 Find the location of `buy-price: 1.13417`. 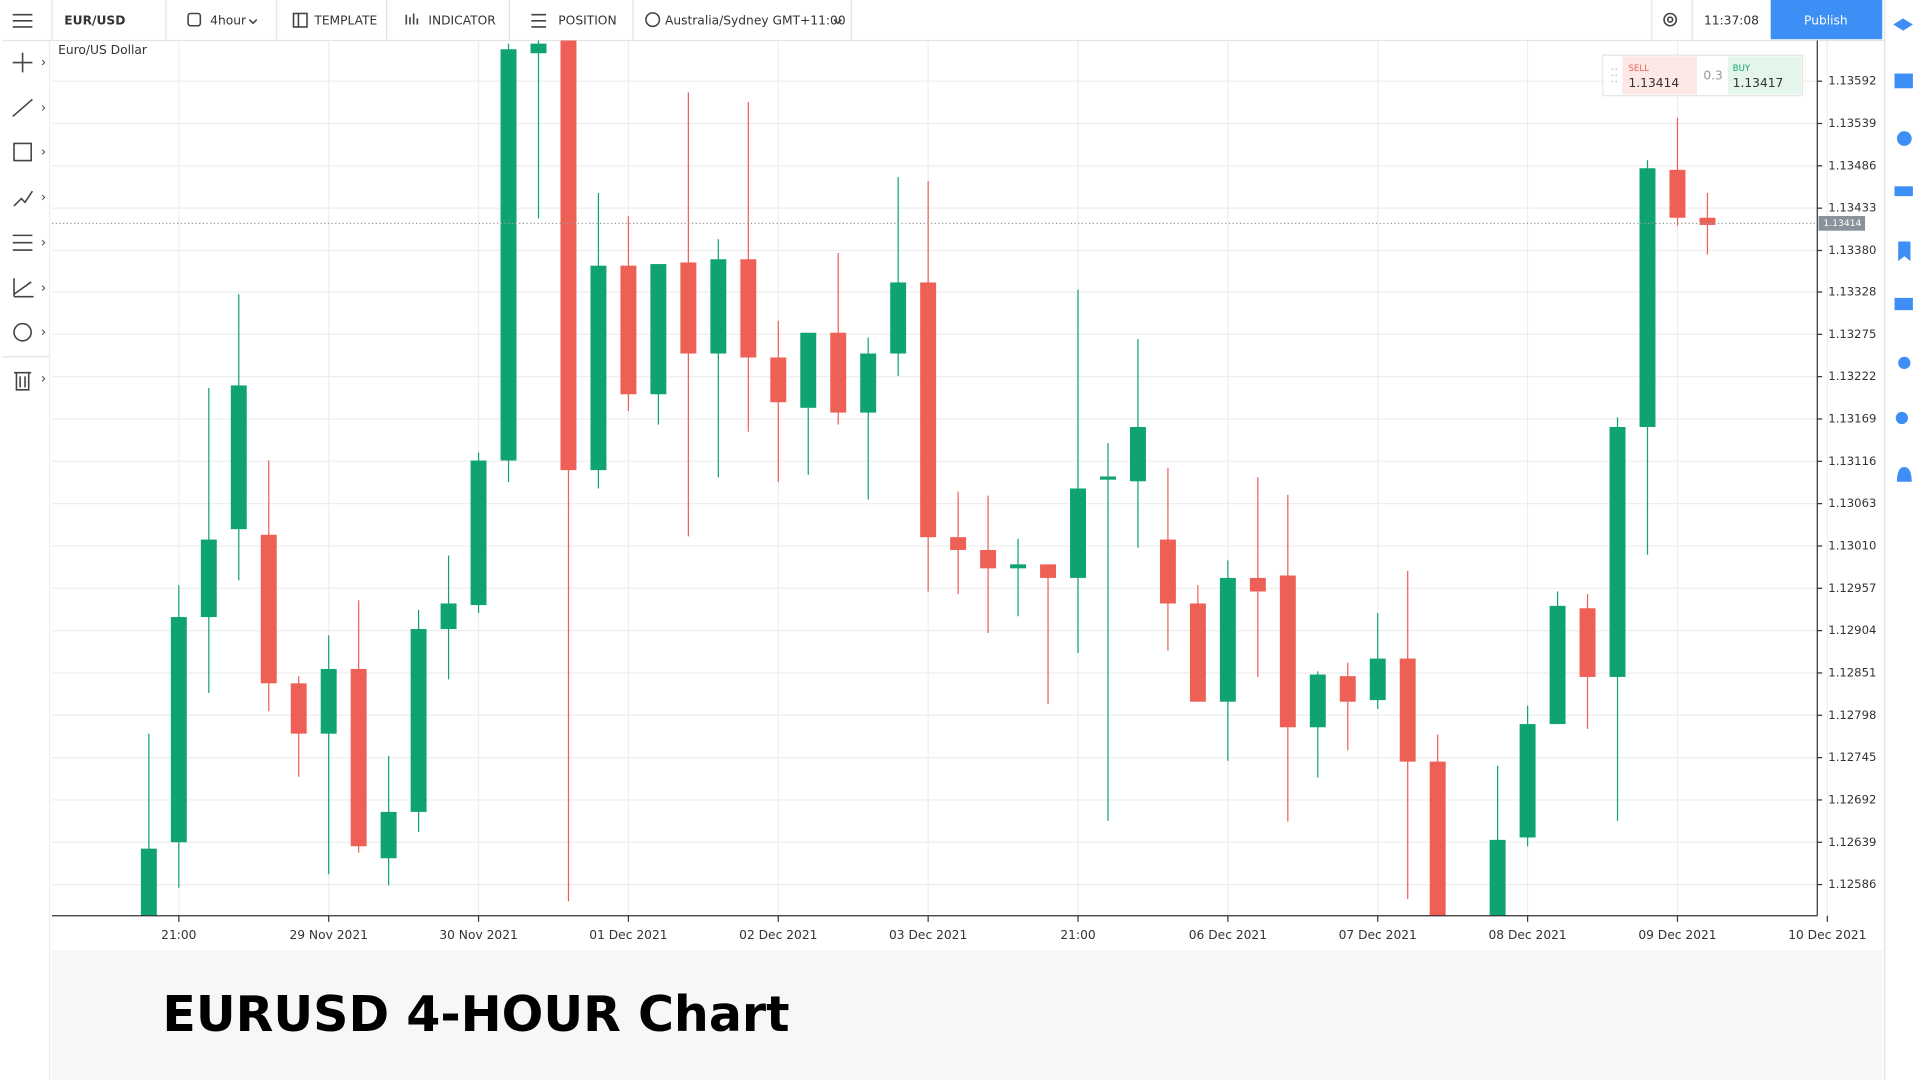

buy-price: 1.13417 is located at coordinates (1758, 83).